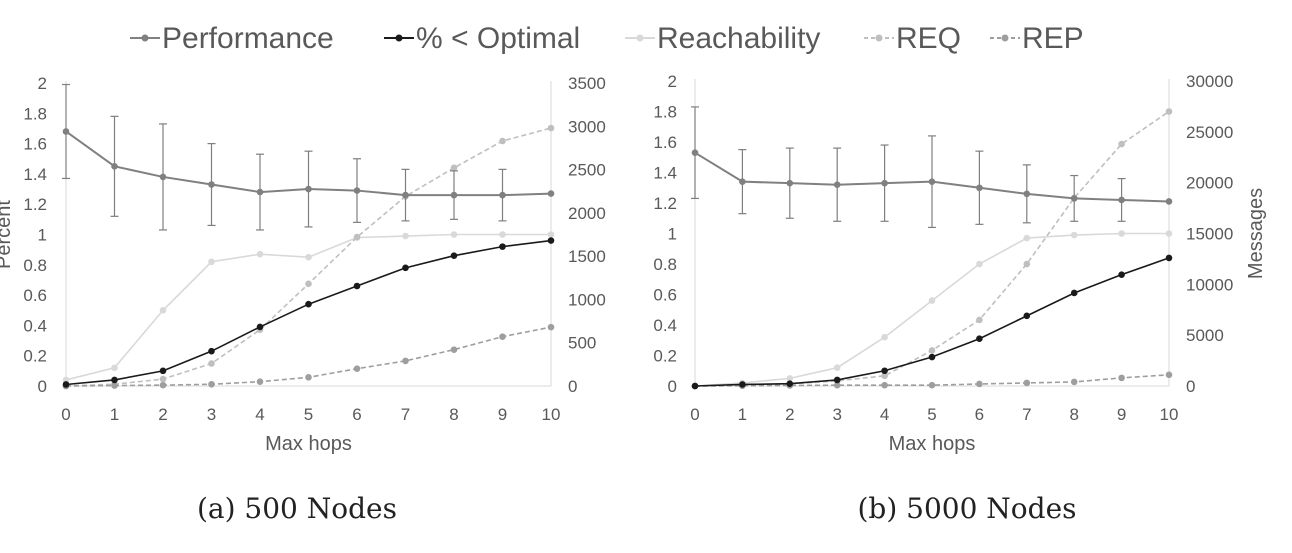 The height and width of the screenshot is (553, 1292). I want to click on x-tick-label: 10, so click(1169, 414).